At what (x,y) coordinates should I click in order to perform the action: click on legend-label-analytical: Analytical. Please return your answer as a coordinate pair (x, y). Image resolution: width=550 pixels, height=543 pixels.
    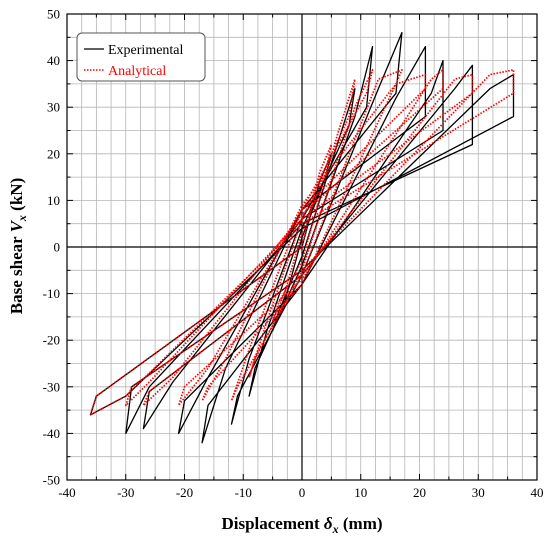
    Looking at the image, I should click on (137, 71).